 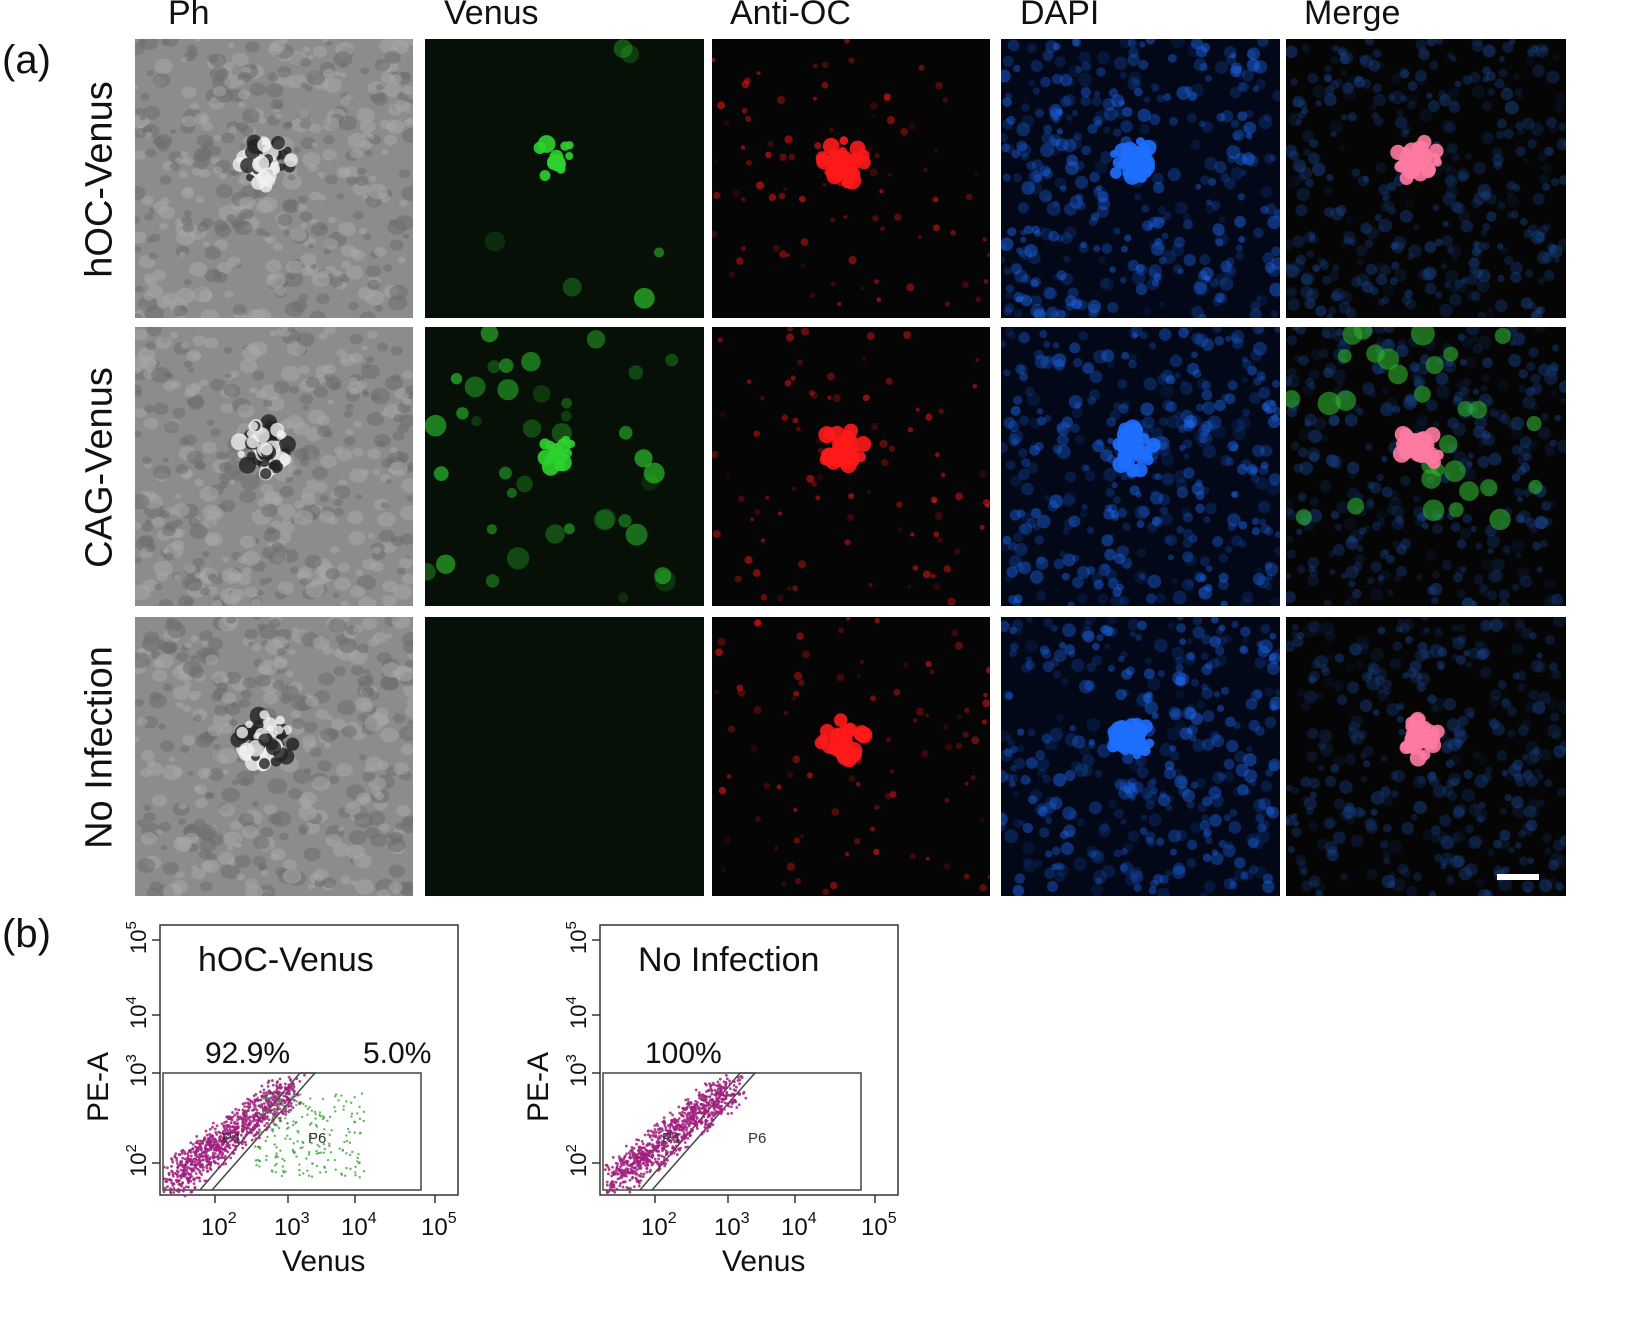 I want to click on y-tick-label: 103, so click(x=137, y=1070).